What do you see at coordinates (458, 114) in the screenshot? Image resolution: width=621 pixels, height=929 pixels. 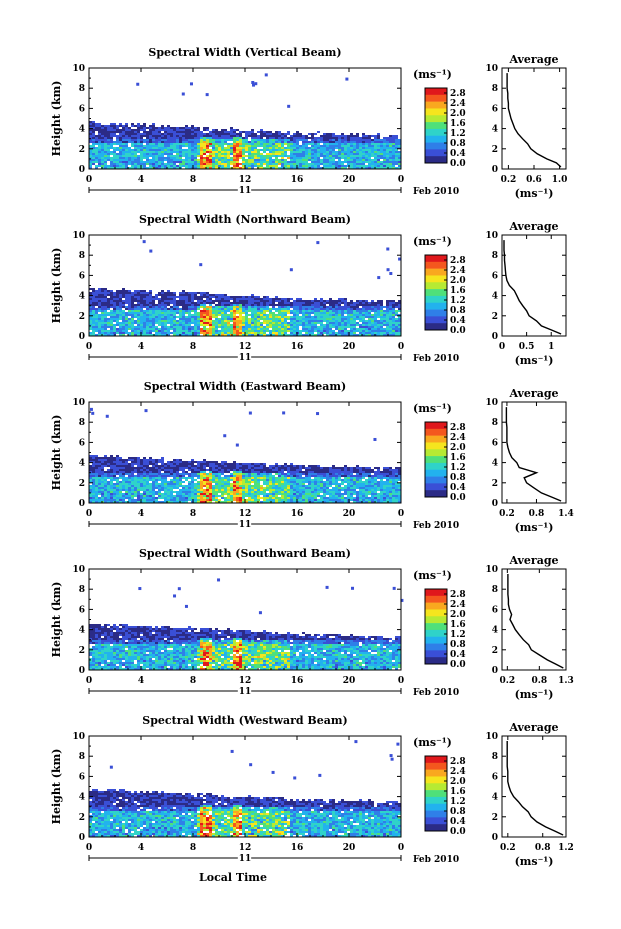 I see `colorbar-tick-label: 2.0` at bounding box center [458, 114].